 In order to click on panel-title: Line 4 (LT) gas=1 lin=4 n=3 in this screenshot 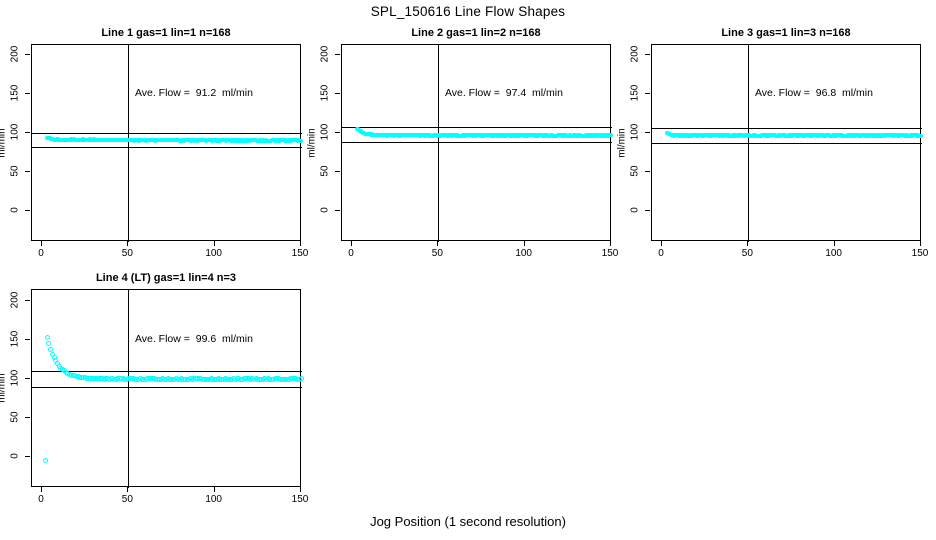, I will do `click(166, 278)`.